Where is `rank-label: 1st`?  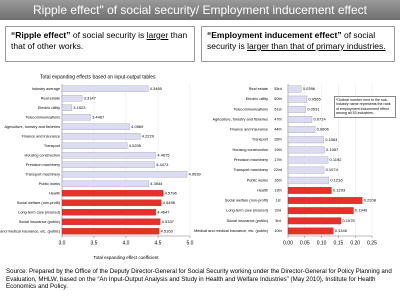
rank-label: 1st is located at coordinates (278, 201).